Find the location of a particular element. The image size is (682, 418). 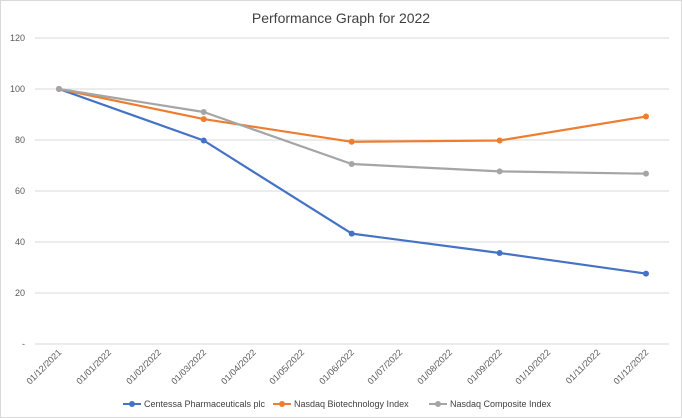

y-tick-label: 40 is located at coordinates (20, 242).